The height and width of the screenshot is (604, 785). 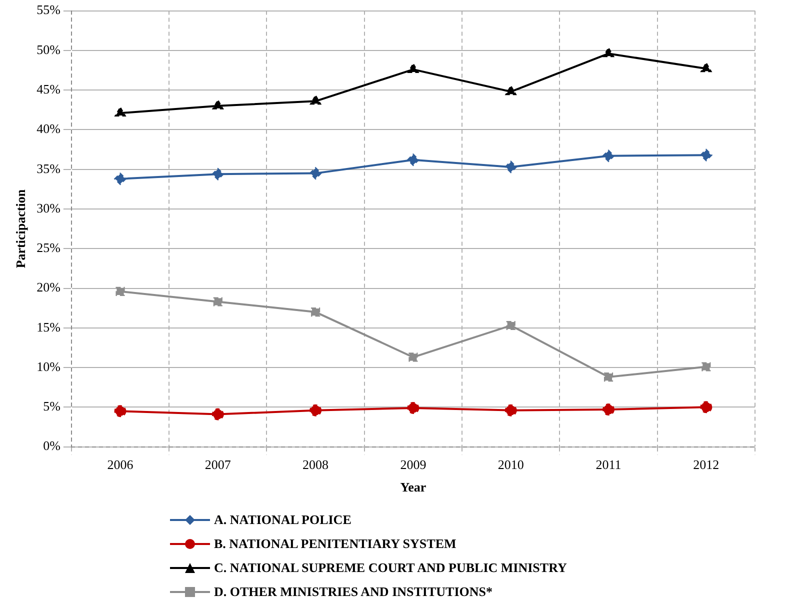 I want to click on legend-label: C. NATIONAL SUPREME COURT AND PUBLIC MINISTRY, so click(x=390, y=568).